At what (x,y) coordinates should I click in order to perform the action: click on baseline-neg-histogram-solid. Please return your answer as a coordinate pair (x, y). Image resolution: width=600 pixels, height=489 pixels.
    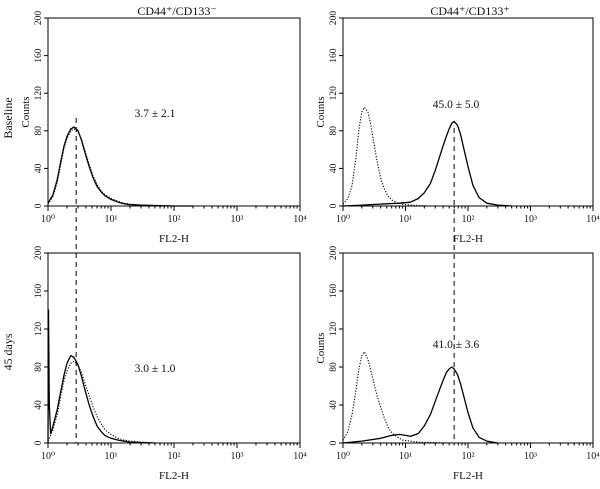
    Looking at the image, I should click on (120, 166).